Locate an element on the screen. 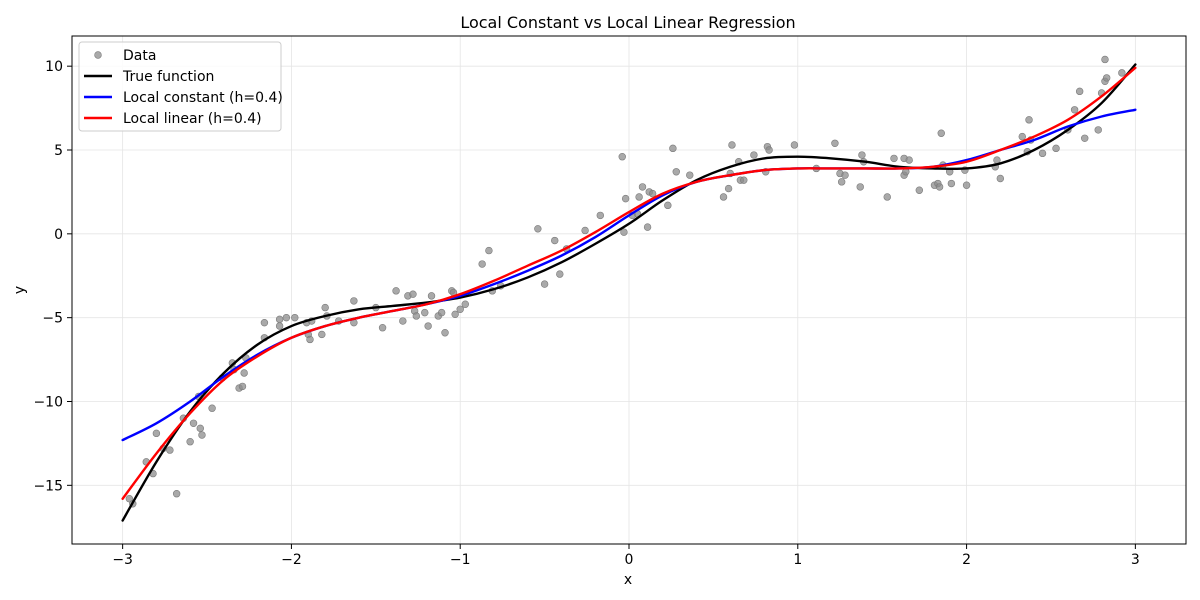 Image resolution: width=1200 pixels, height=600 pixels. y-tick-label: −5 is located at coordinates (52, 319).